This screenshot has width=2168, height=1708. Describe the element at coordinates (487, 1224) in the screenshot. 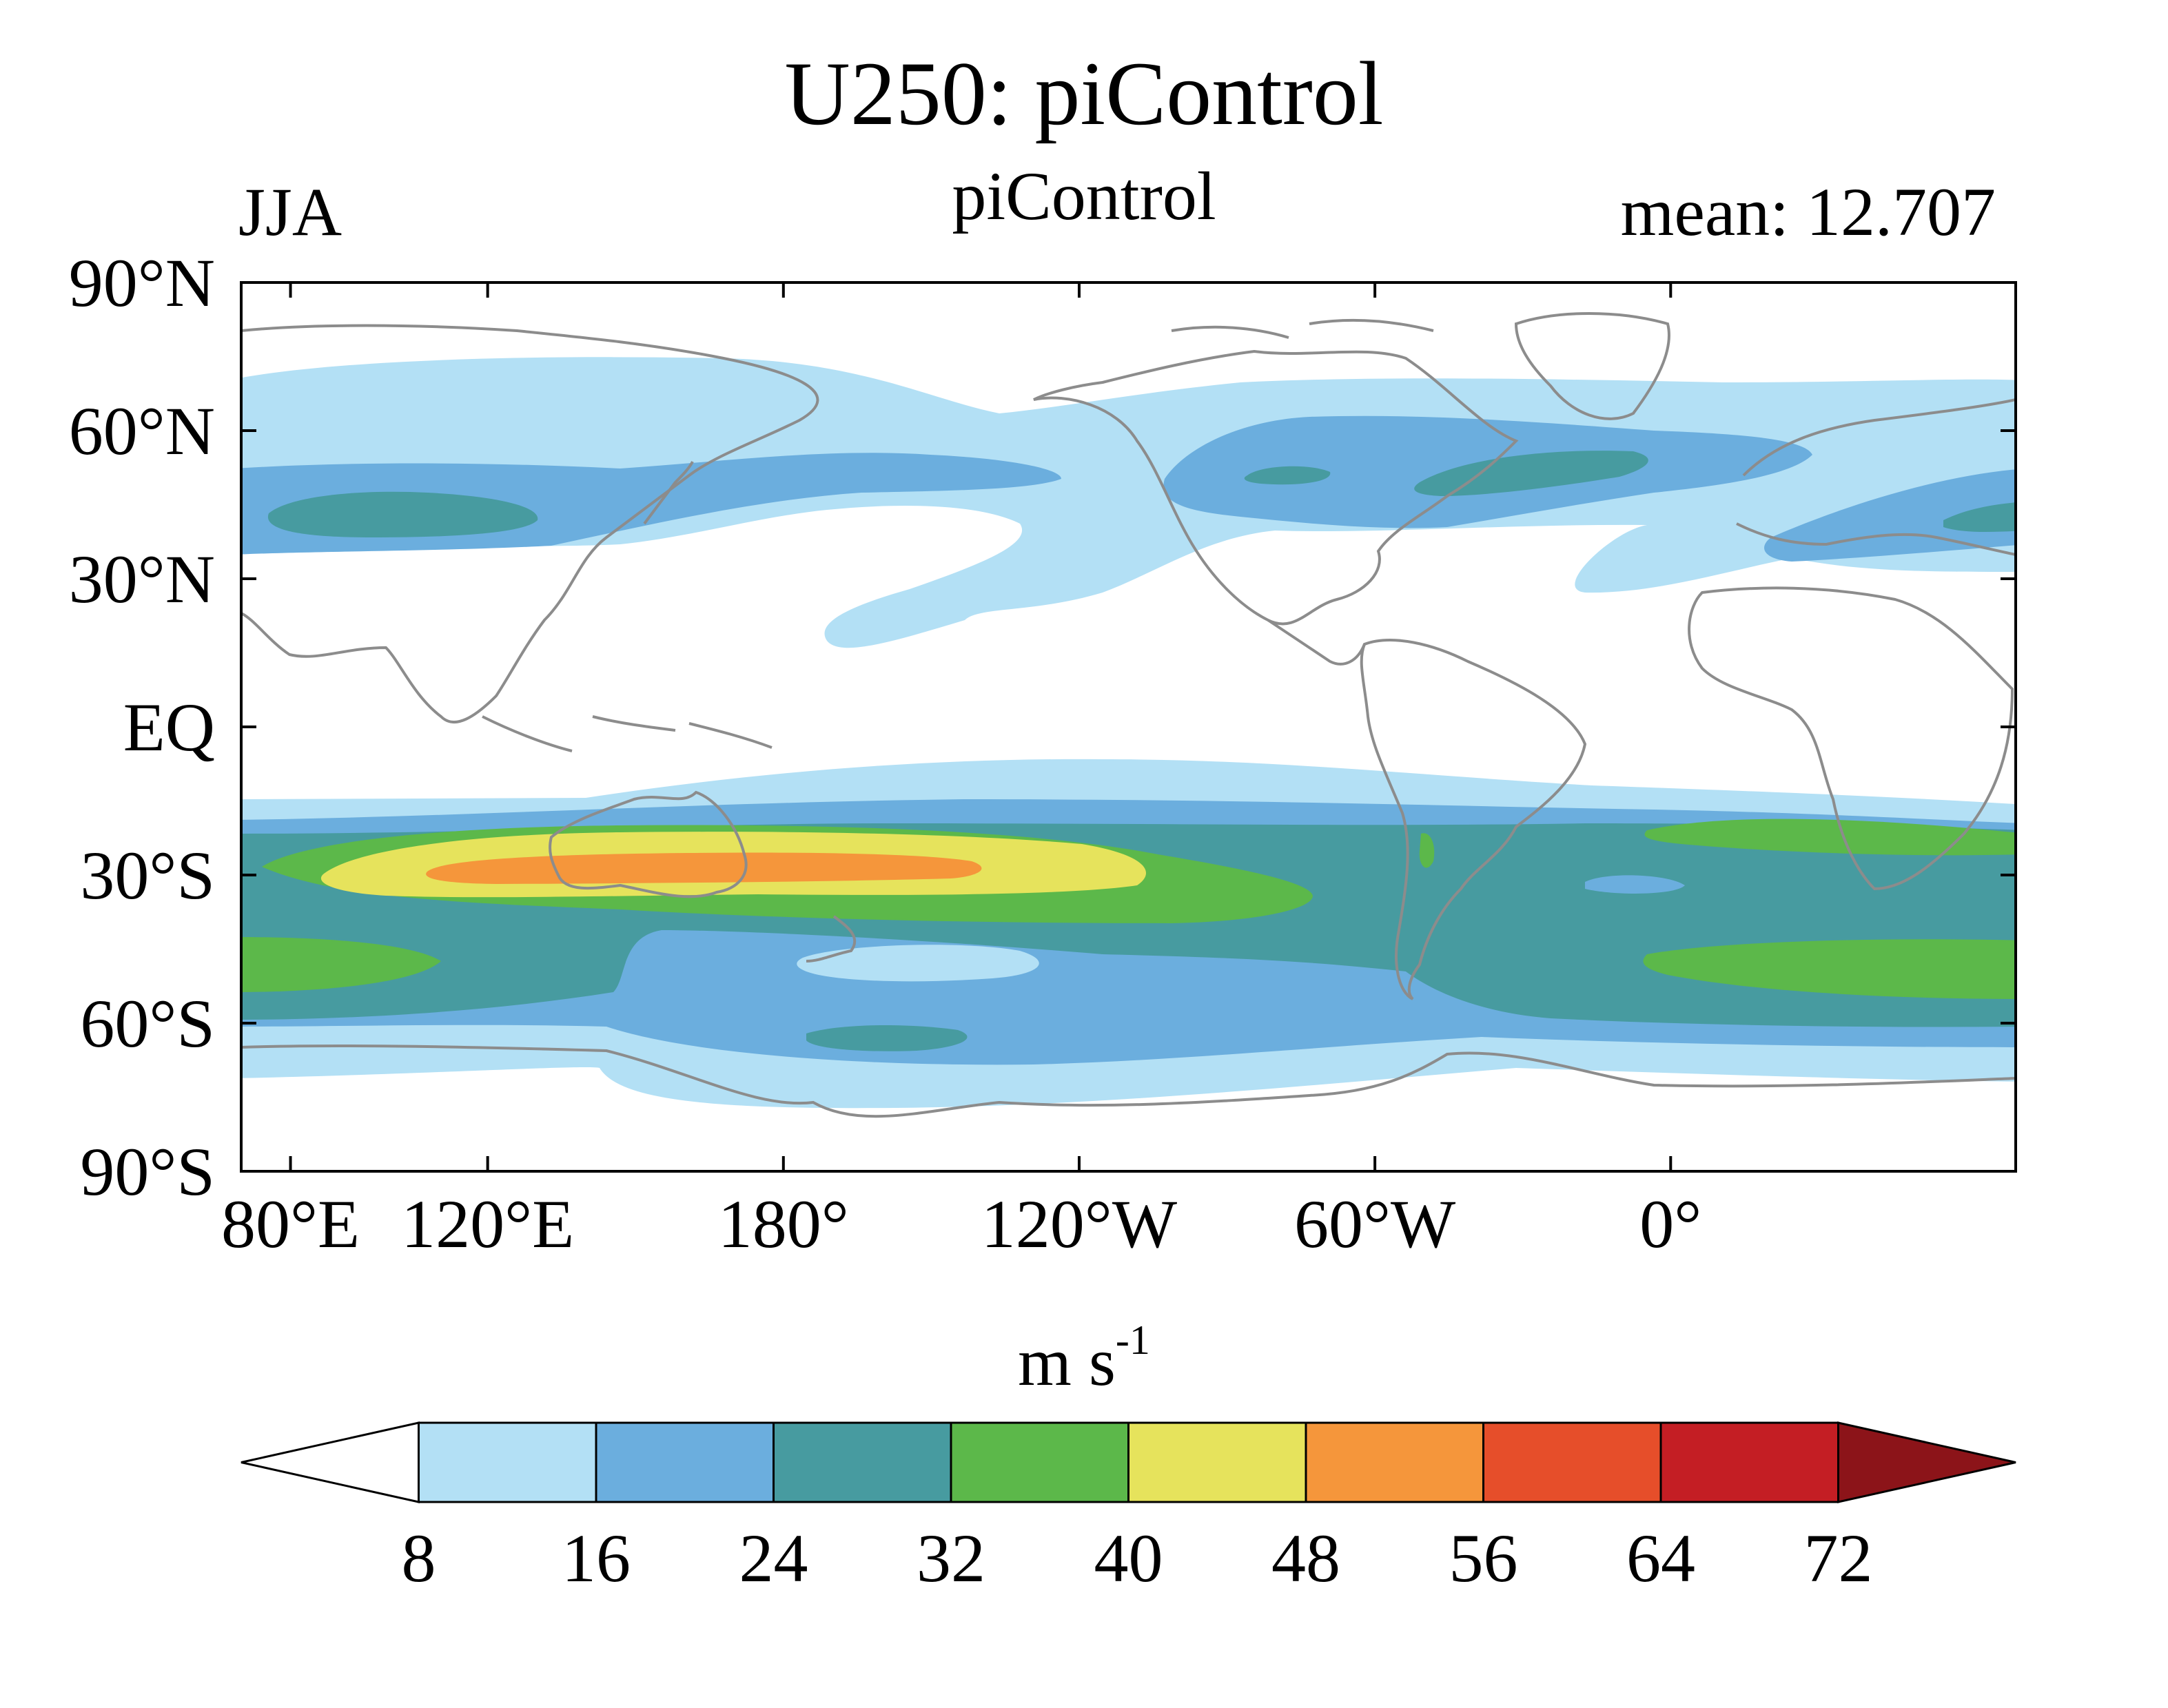

I see `lon-tick-label: 120°E` at that location.